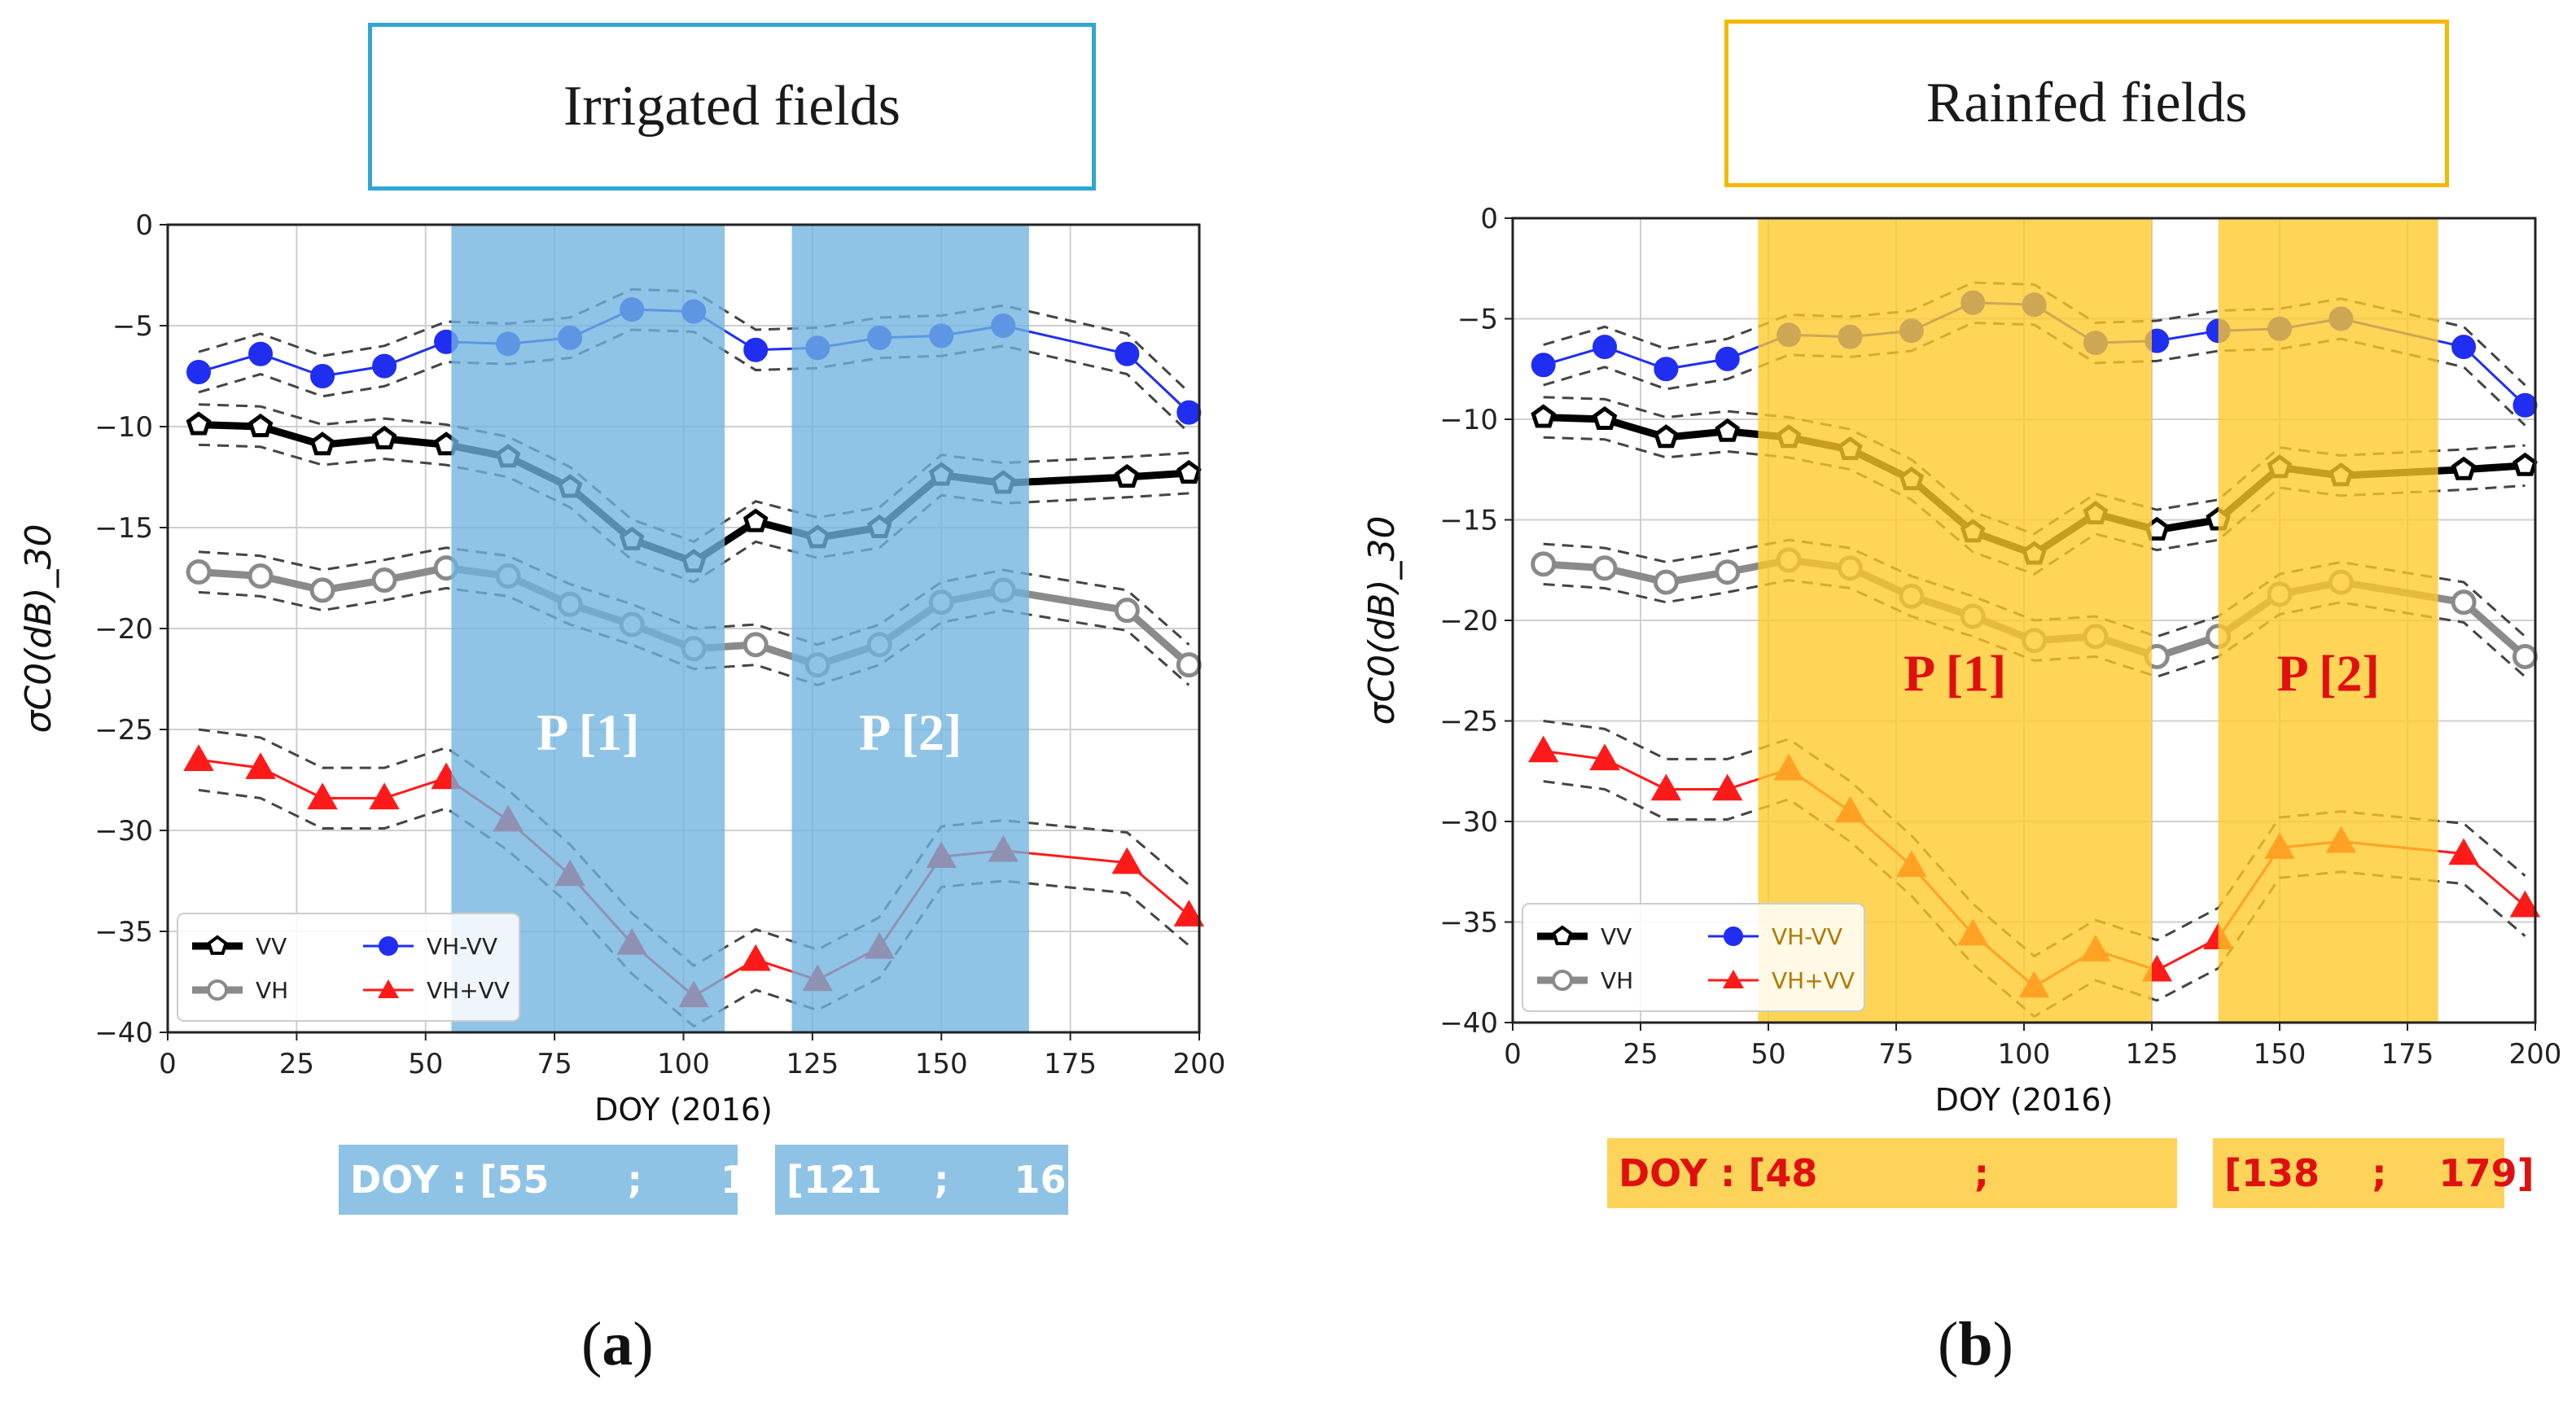 This screenshot has height=1415, width=2576. I want to click on chart-b-xtick-label-200: 200, so click(2535, 1054).